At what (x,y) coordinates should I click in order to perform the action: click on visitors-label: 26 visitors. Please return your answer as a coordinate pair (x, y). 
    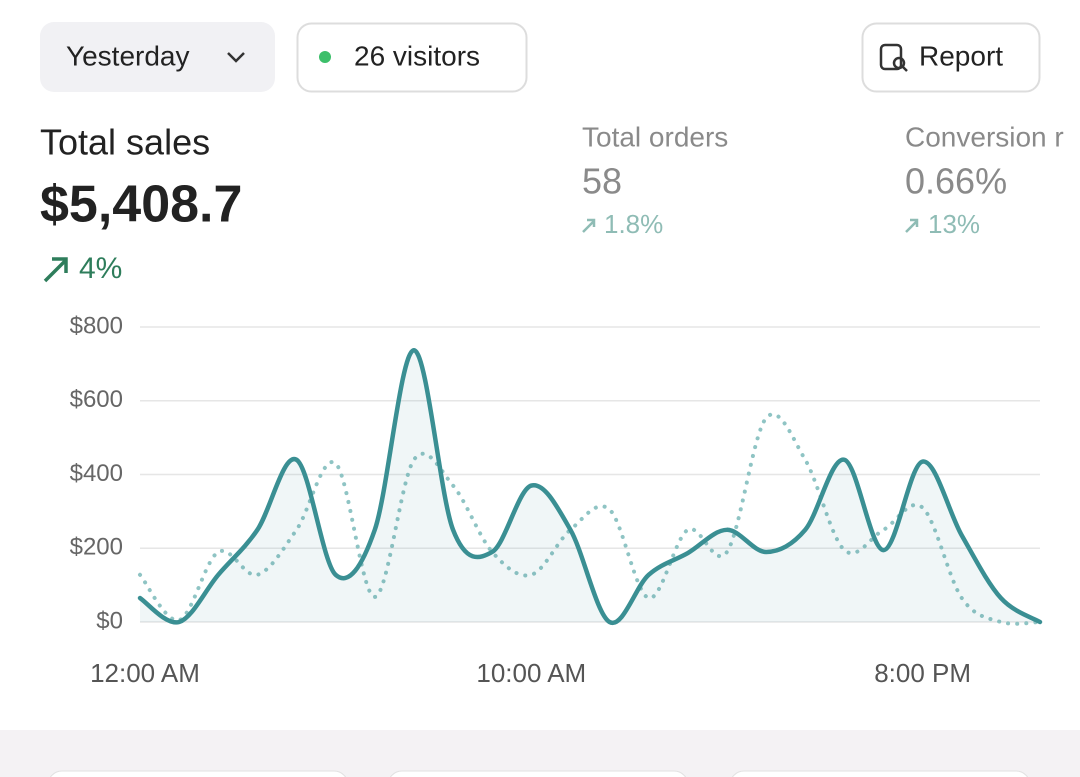
    Looking at the image, I should click on (417, 55).